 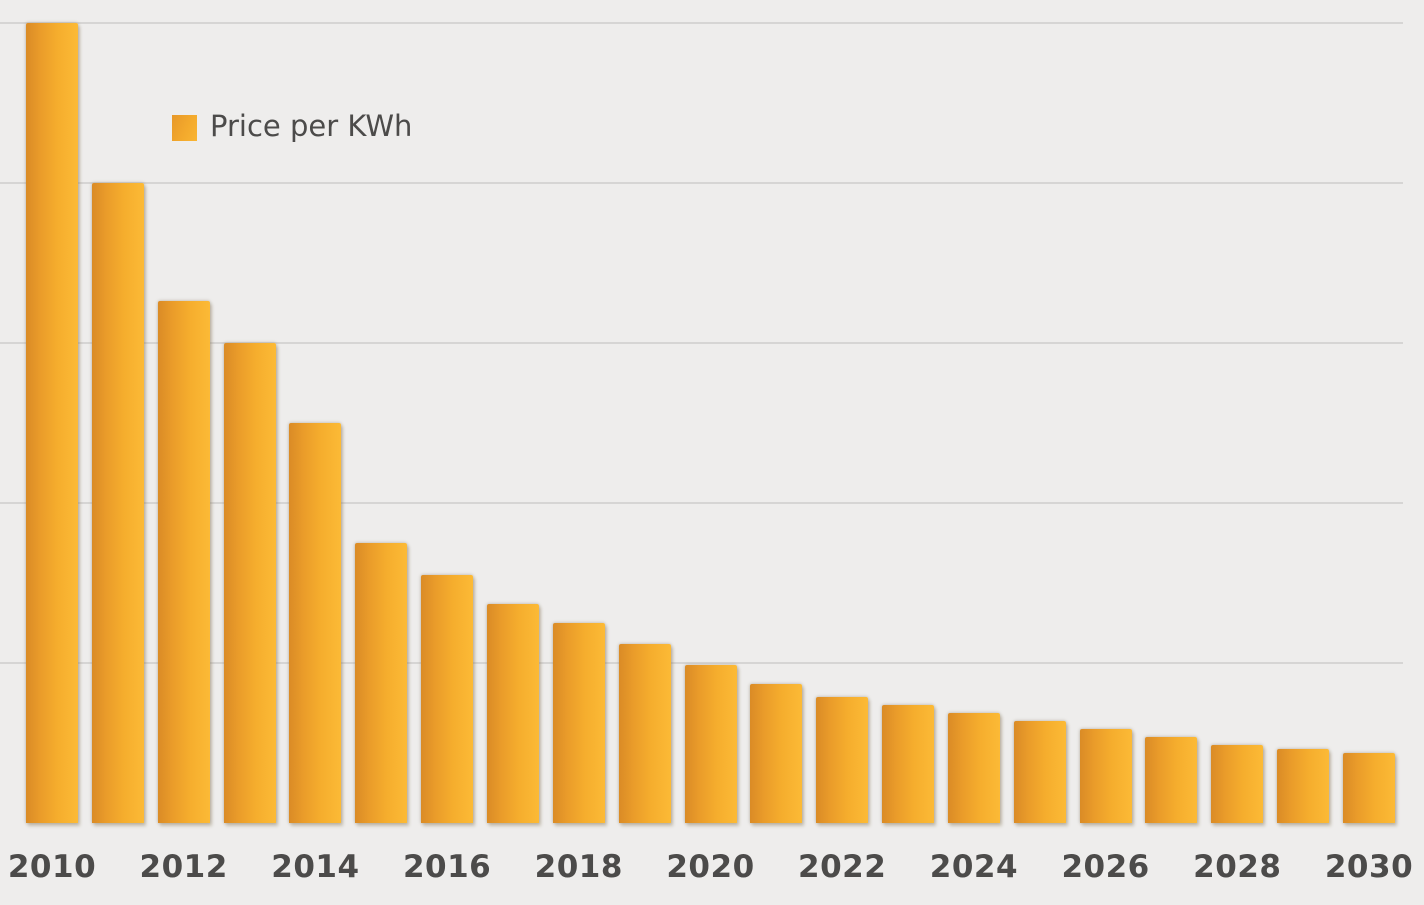 What do you see at coordinates (381, 683) in the screenshot?
I see `bar-2015` at bounding box center [381, 683].